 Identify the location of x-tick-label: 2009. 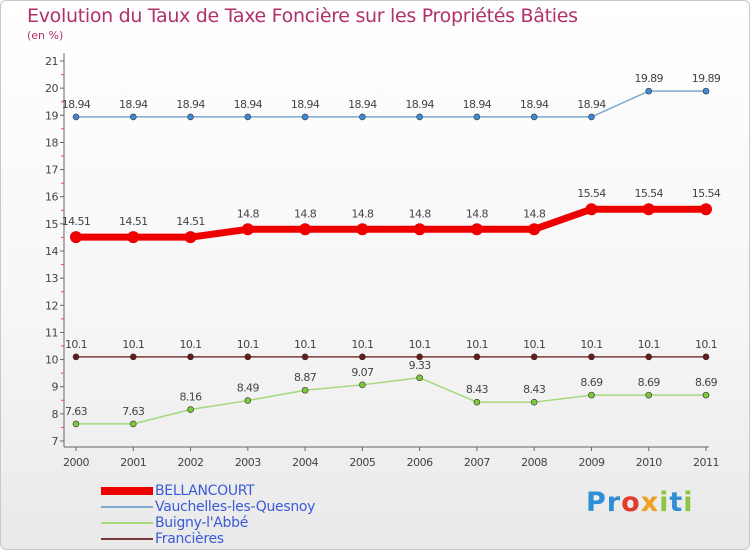
(591, 462).